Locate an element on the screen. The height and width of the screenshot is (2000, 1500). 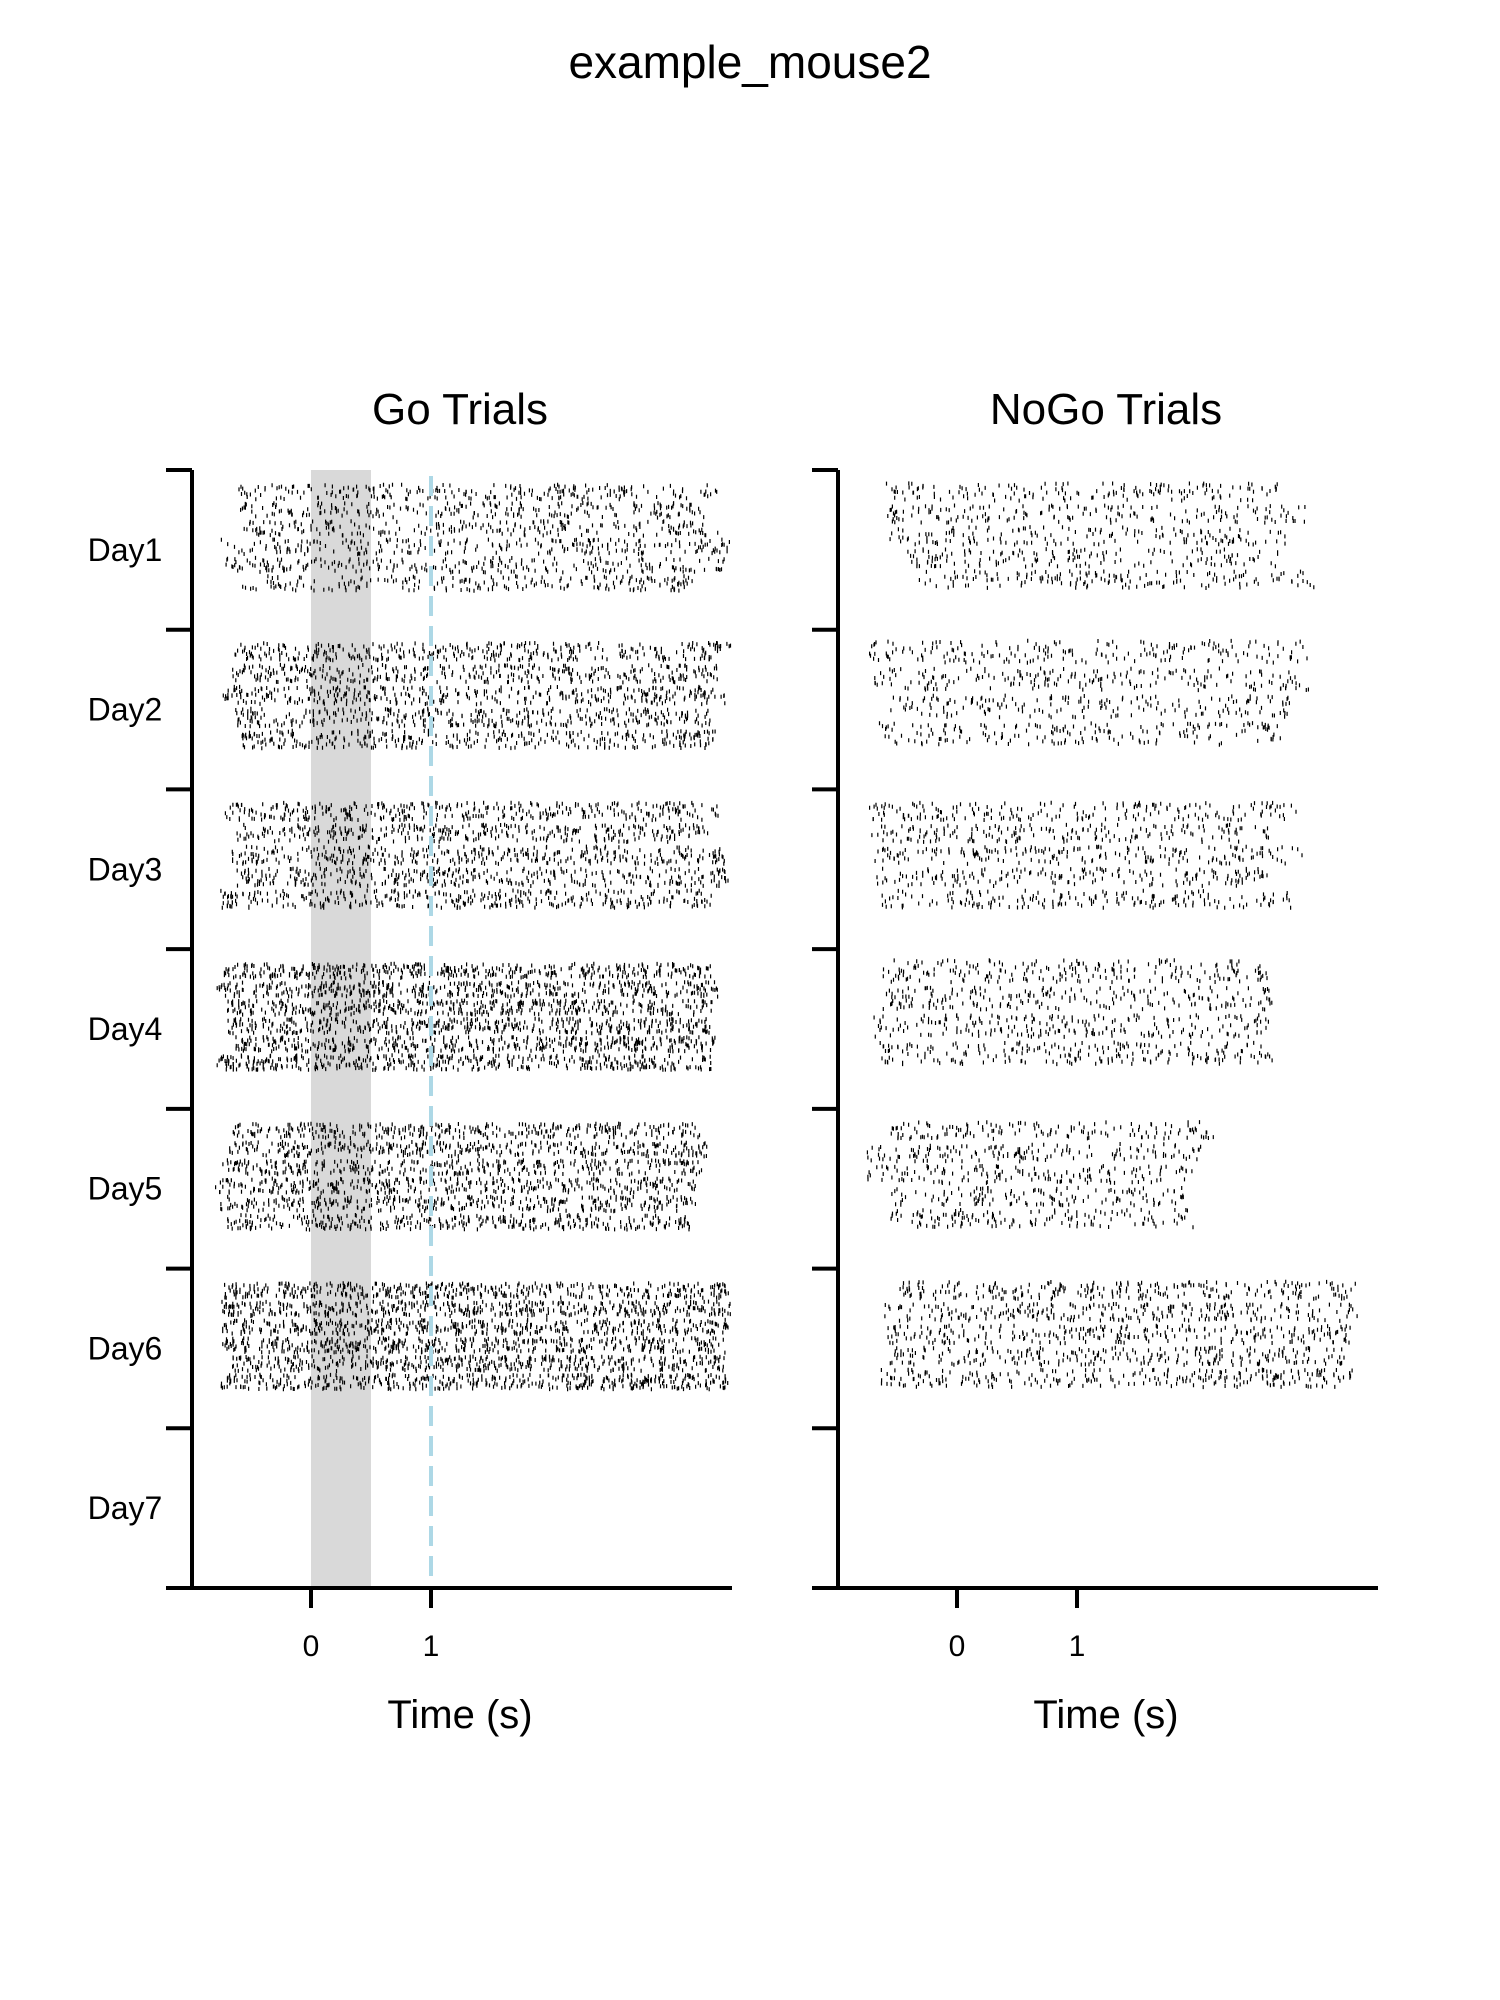
x-tick-label: 1 is located at coordinates (431, 1646).